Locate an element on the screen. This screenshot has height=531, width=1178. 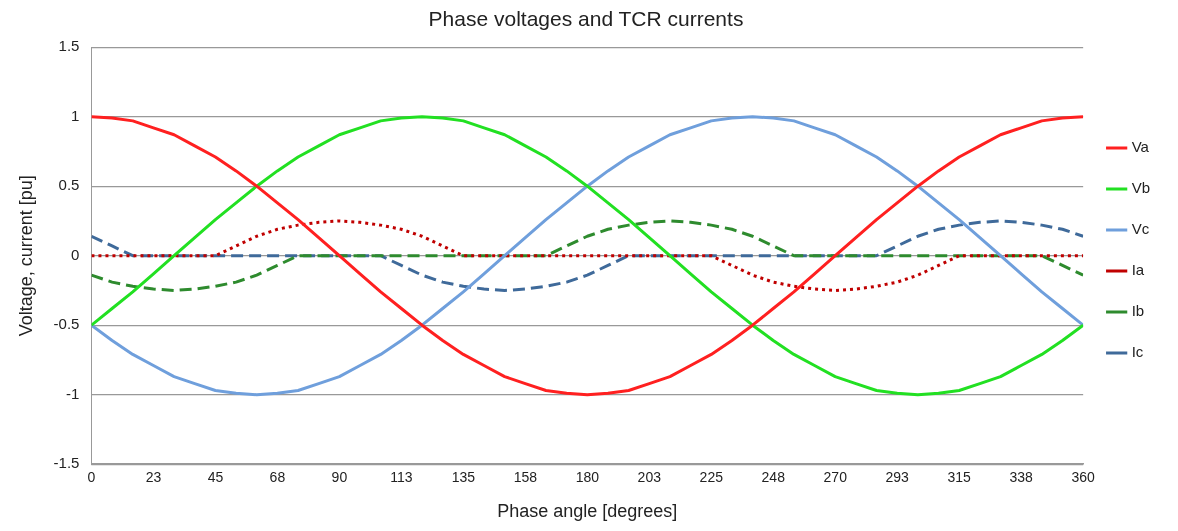
legend-label: Vb is located at coordinates (1141, 188).